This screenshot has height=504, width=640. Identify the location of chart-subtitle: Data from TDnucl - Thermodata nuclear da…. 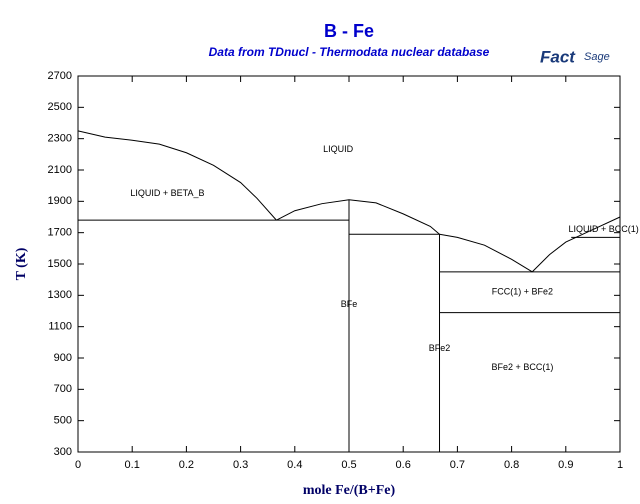
(349, 52).